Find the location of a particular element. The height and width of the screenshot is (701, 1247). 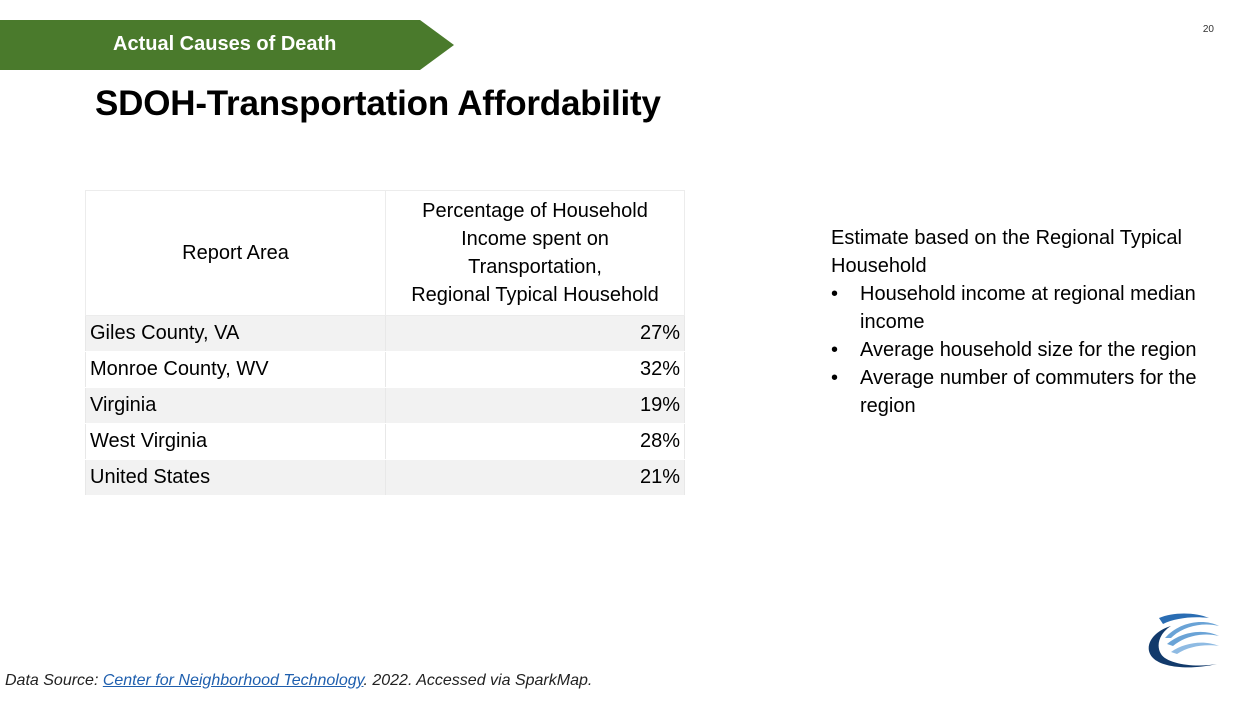

table-row: West Virginia 28% is located at coordinates (385, 441).